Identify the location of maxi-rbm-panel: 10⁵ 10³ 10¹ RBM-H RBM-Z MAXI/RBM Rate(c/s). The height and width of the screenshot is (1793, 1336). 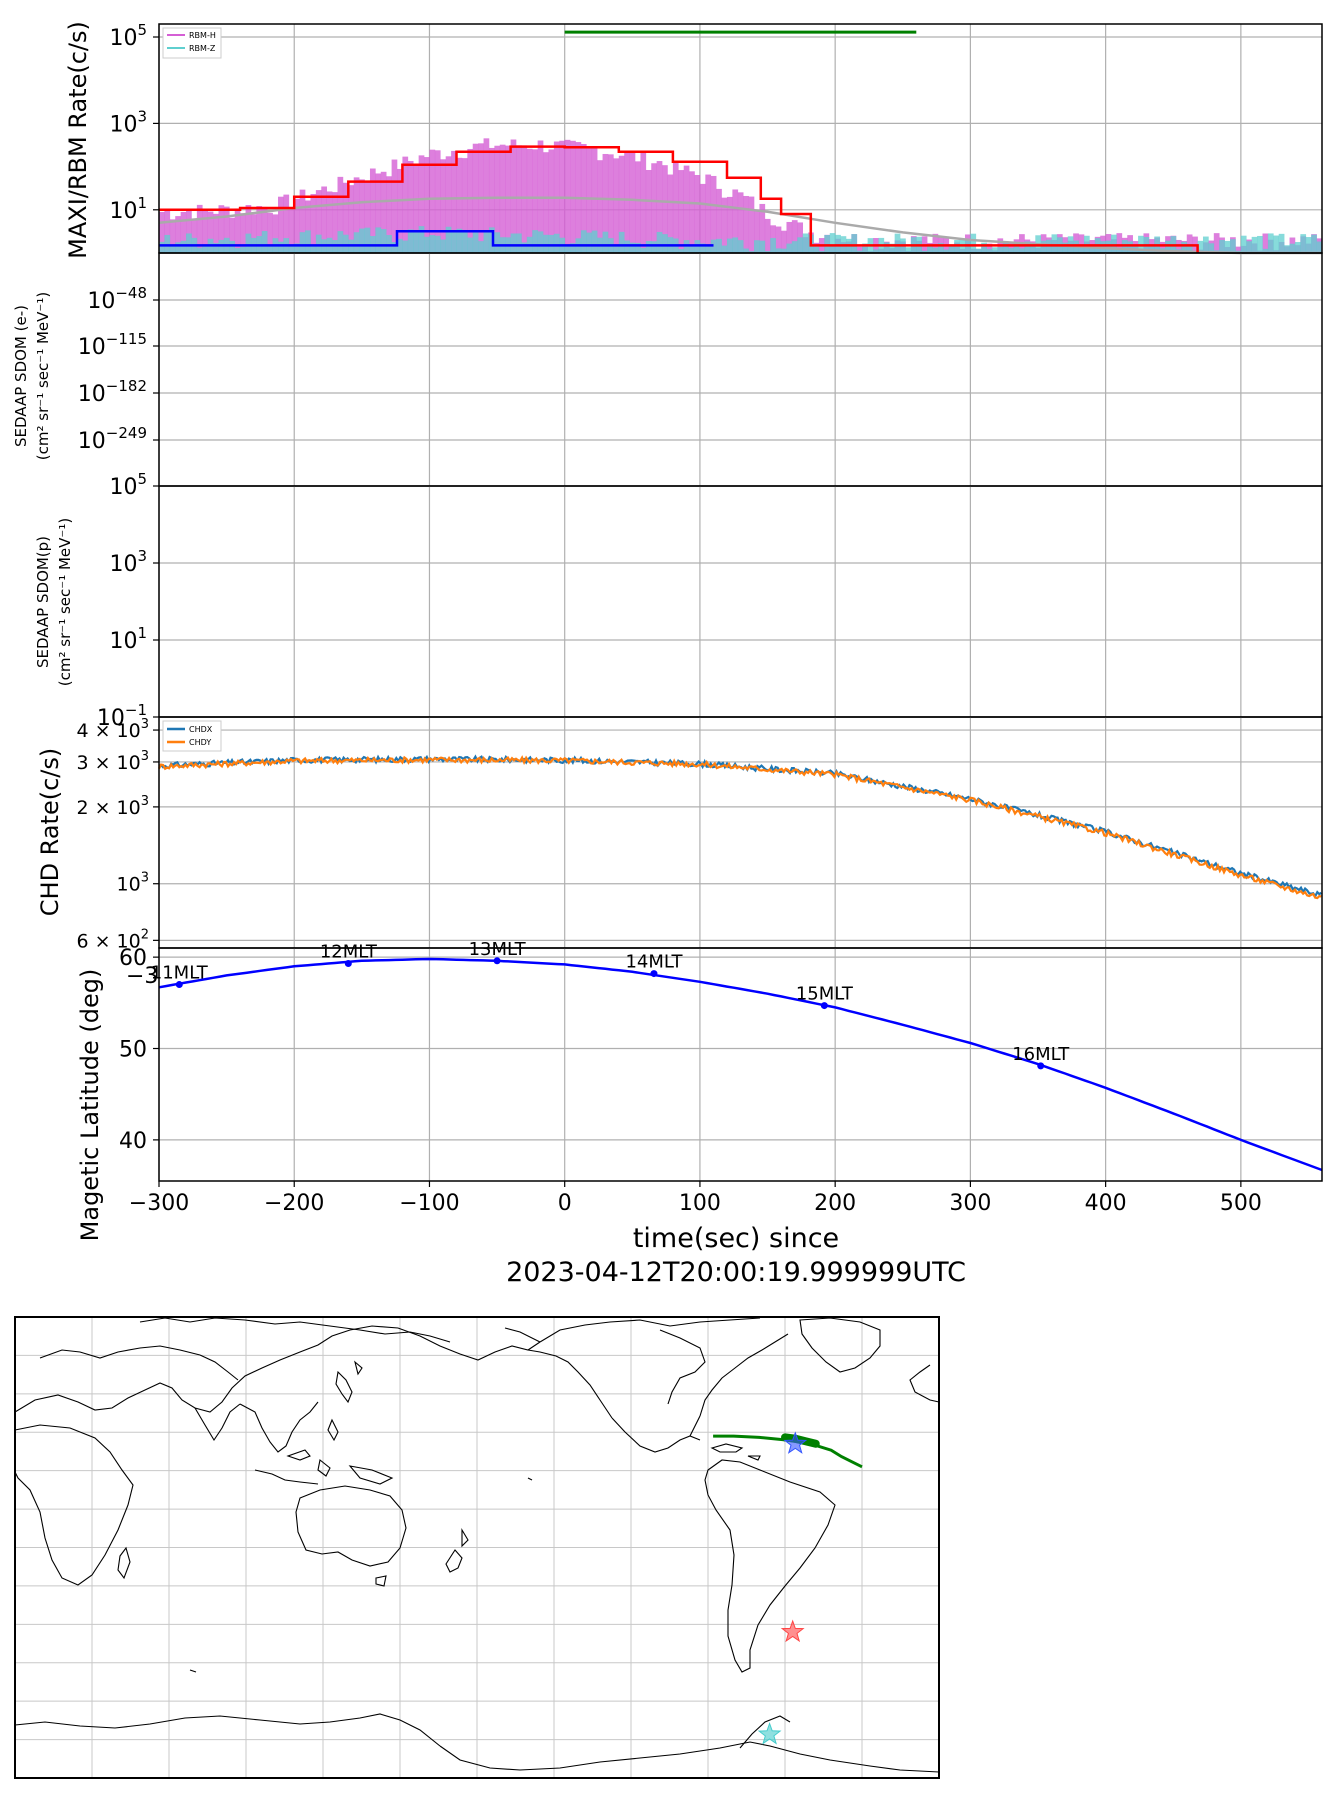
(693, 140).